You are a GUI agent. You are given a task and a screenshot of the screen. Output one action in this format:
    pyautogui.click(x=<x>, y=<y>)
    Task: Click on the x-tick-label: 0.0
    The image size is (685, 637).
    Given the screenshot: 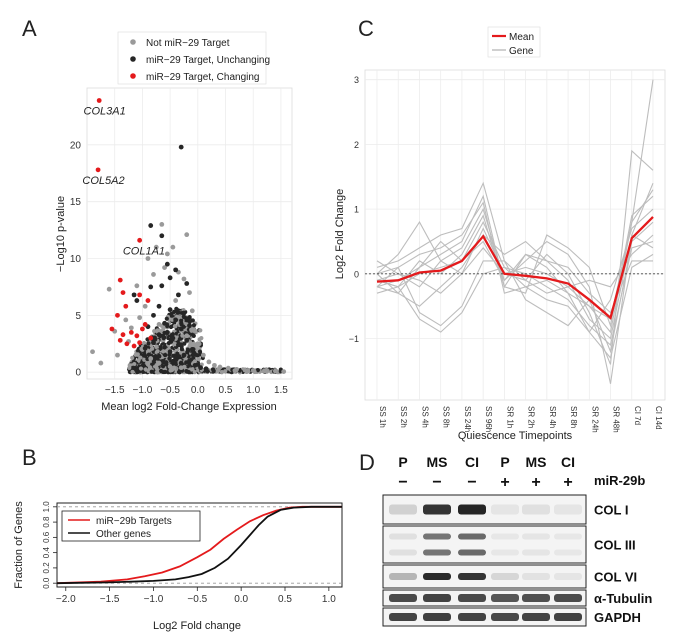 What is the action you would take?
    pyautogui.click(x=198, y=390)
    